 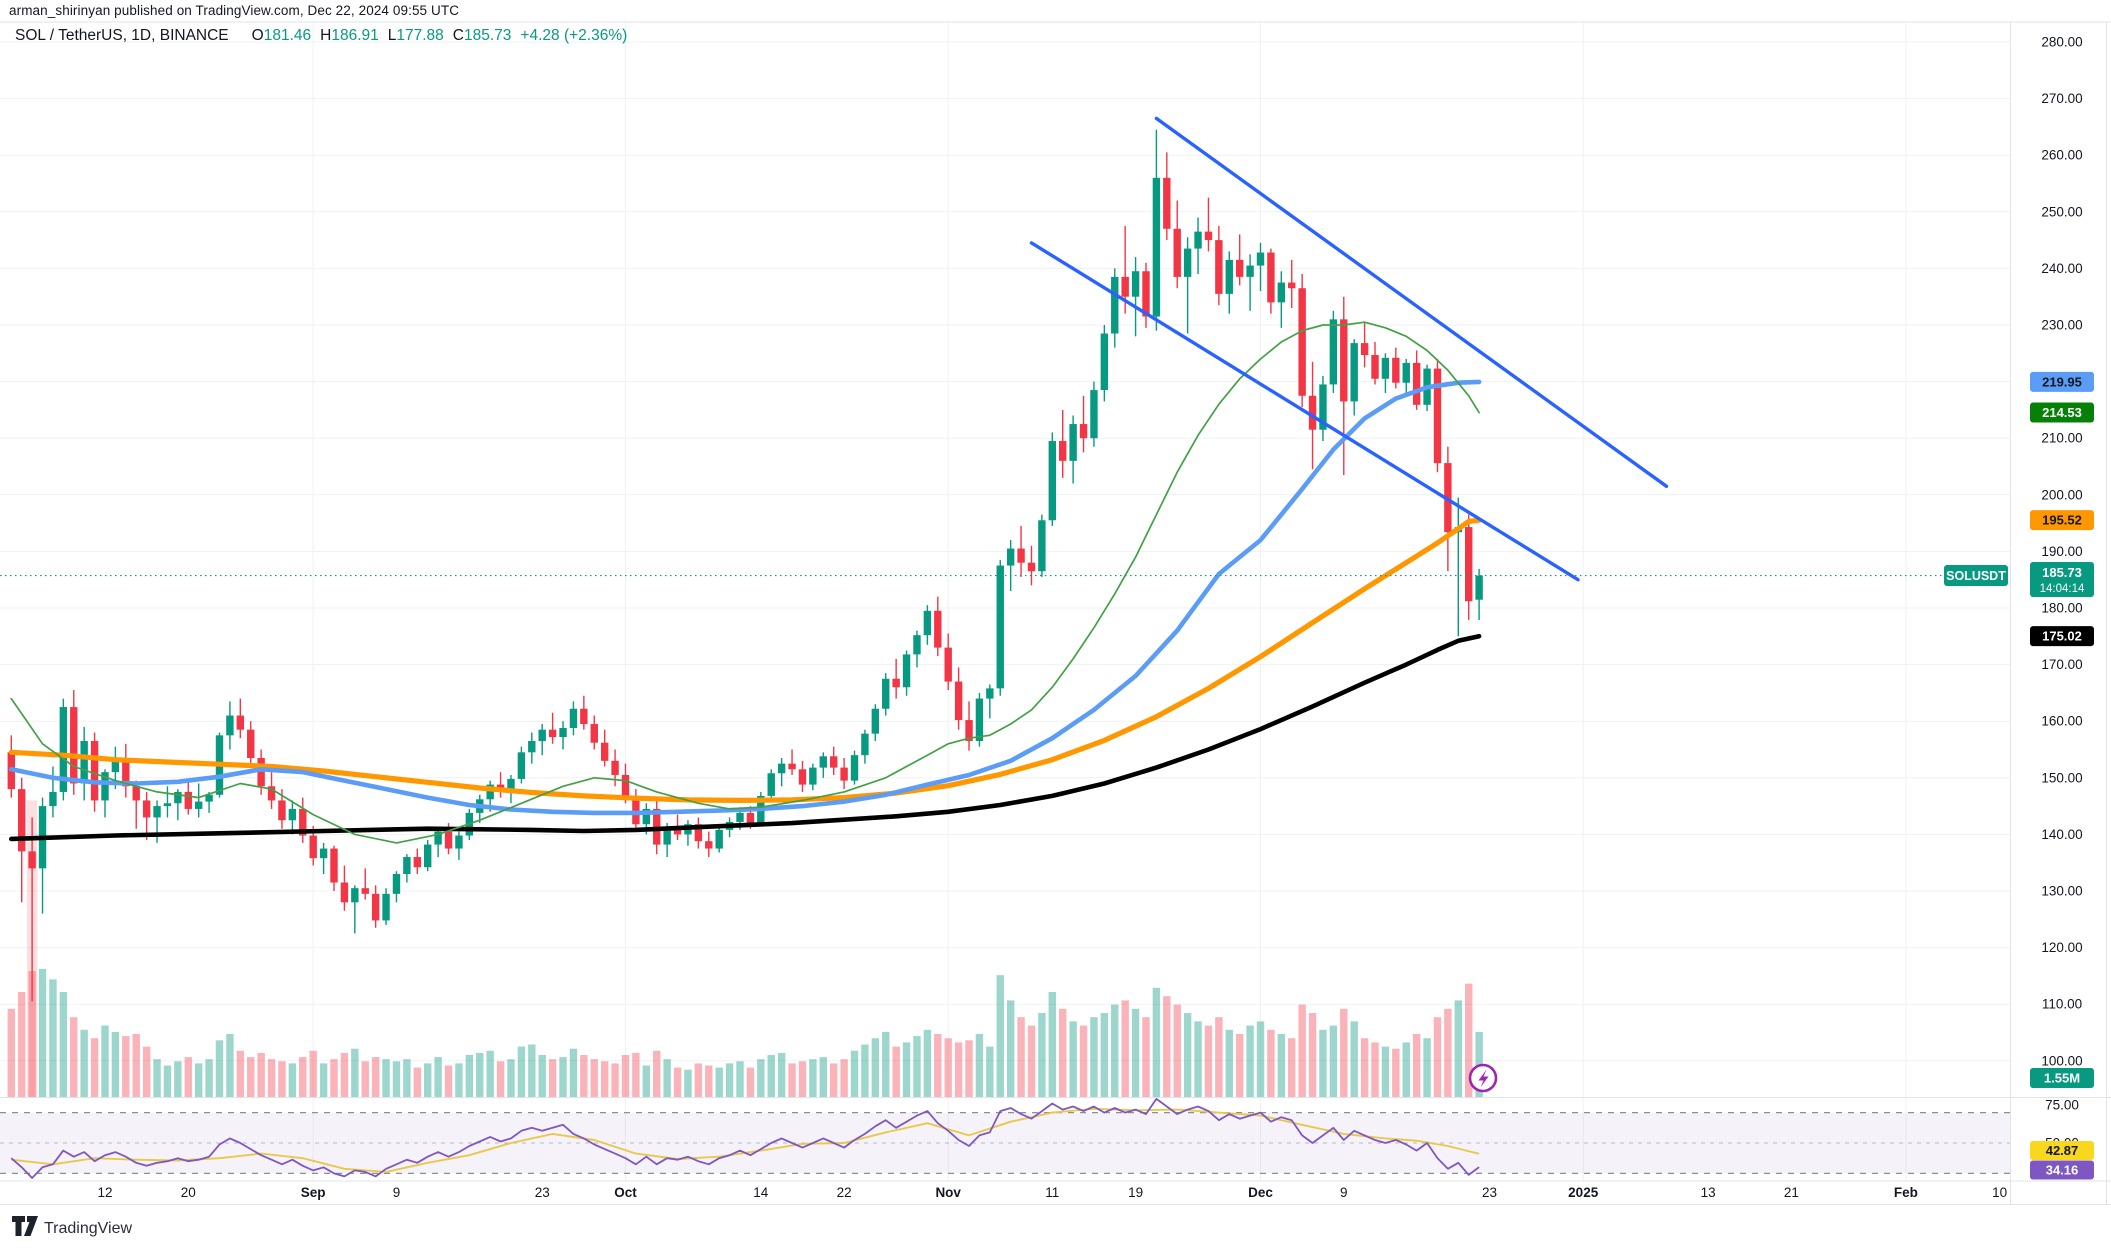 What do you see at coordinates (948, 1192) in the screenshot?
I see `time-tick: Nov` at bounding box center [948, 1192].